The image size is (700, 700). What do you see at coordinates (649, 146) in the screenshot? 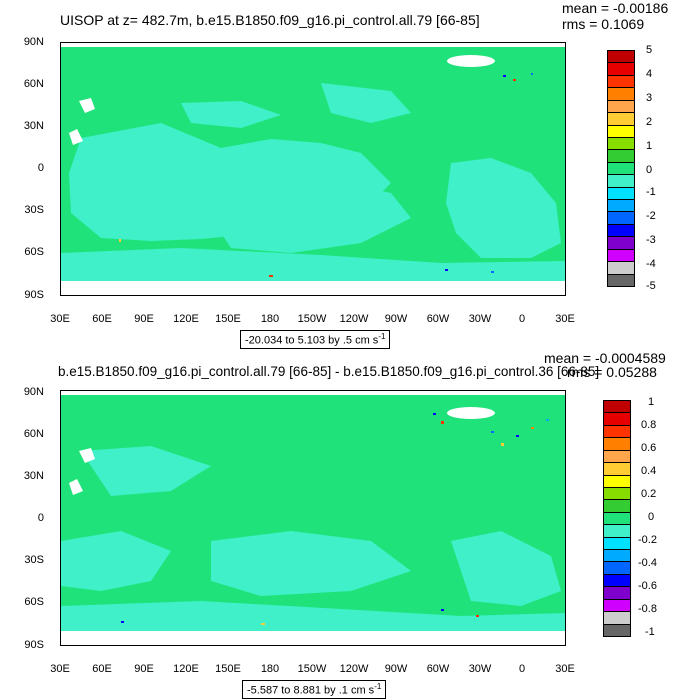
I see `colorbar-label: 1` at bounding box center [649, 146].